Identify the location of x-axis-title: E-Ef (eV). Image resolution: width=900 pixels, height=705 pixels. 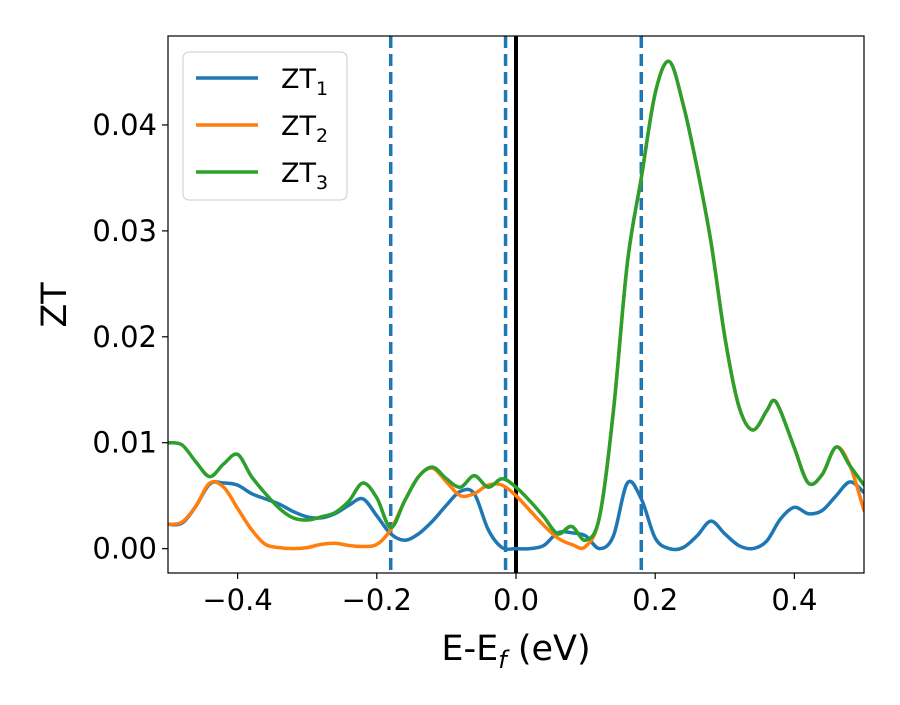
(515, 651).